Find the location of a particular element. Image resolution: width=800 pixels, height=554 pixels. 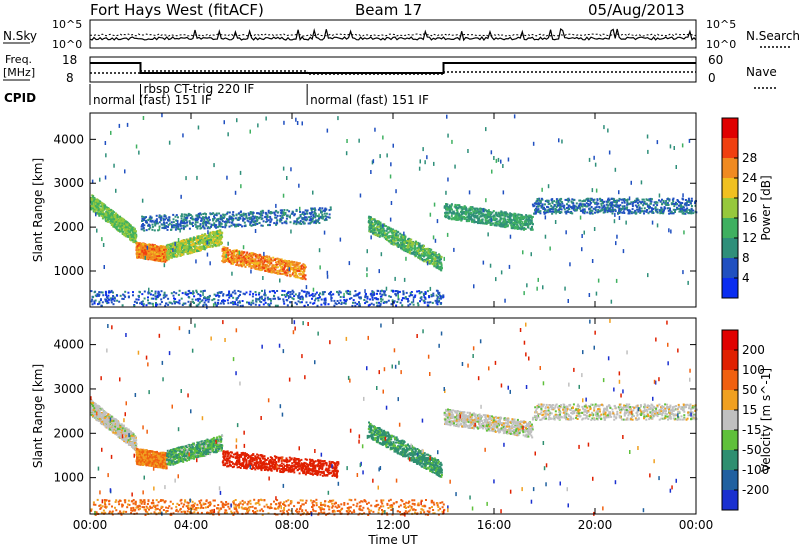

beam-label: Beam 17 is located at coordinates (388, 10).